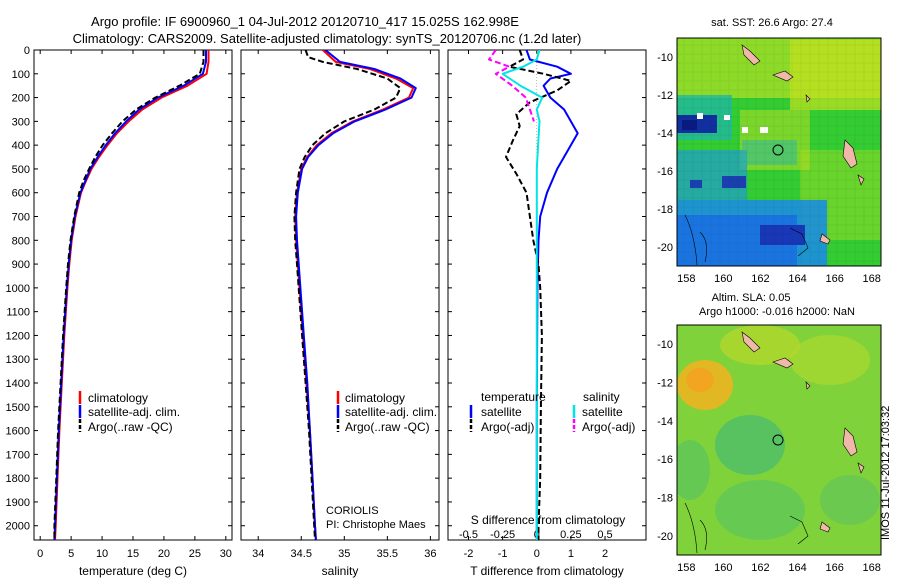 The image size is (900, 580). I want to click on sla-low-south, so click(760, 510).